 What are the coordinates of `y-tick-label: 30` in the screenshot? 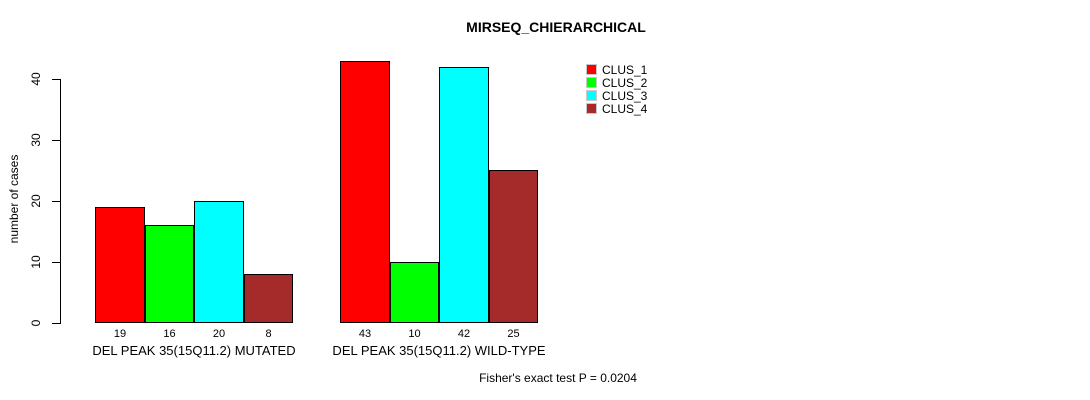 It's located at (36, 140).